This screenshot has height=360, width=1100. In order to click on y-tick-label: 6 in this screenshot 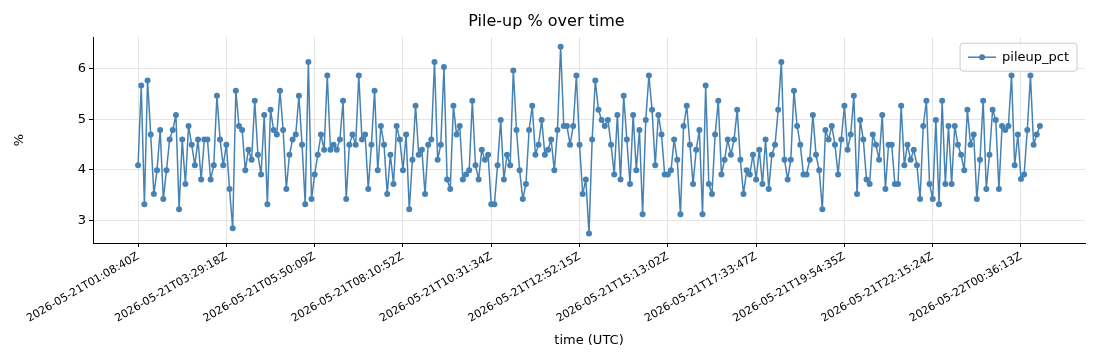, I will do `click(81, 68)`.